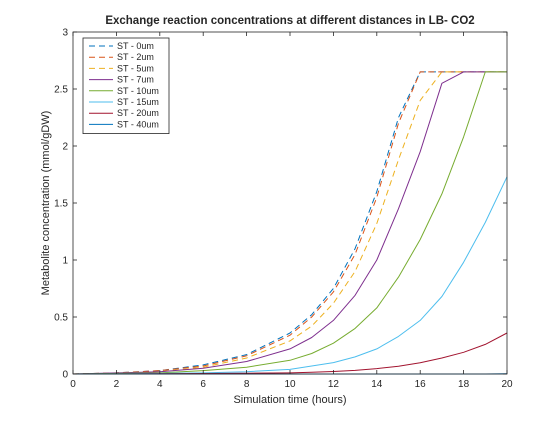  Describe the element at coordinates (138, 113) in the screenshot. I see `legend-label: ST - 20um` at that location.